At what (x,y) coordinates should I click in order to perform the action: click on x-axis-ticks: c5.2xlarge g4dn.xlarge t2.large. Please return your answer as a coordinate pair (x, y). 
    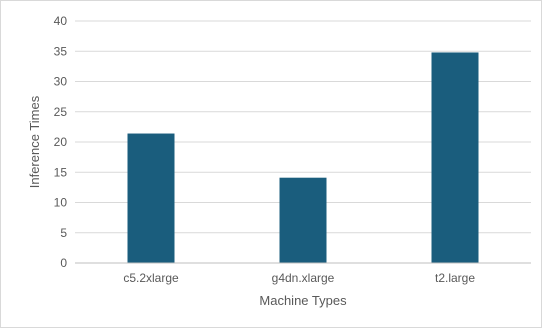
    Looking at the image, I should click on (299, 278).